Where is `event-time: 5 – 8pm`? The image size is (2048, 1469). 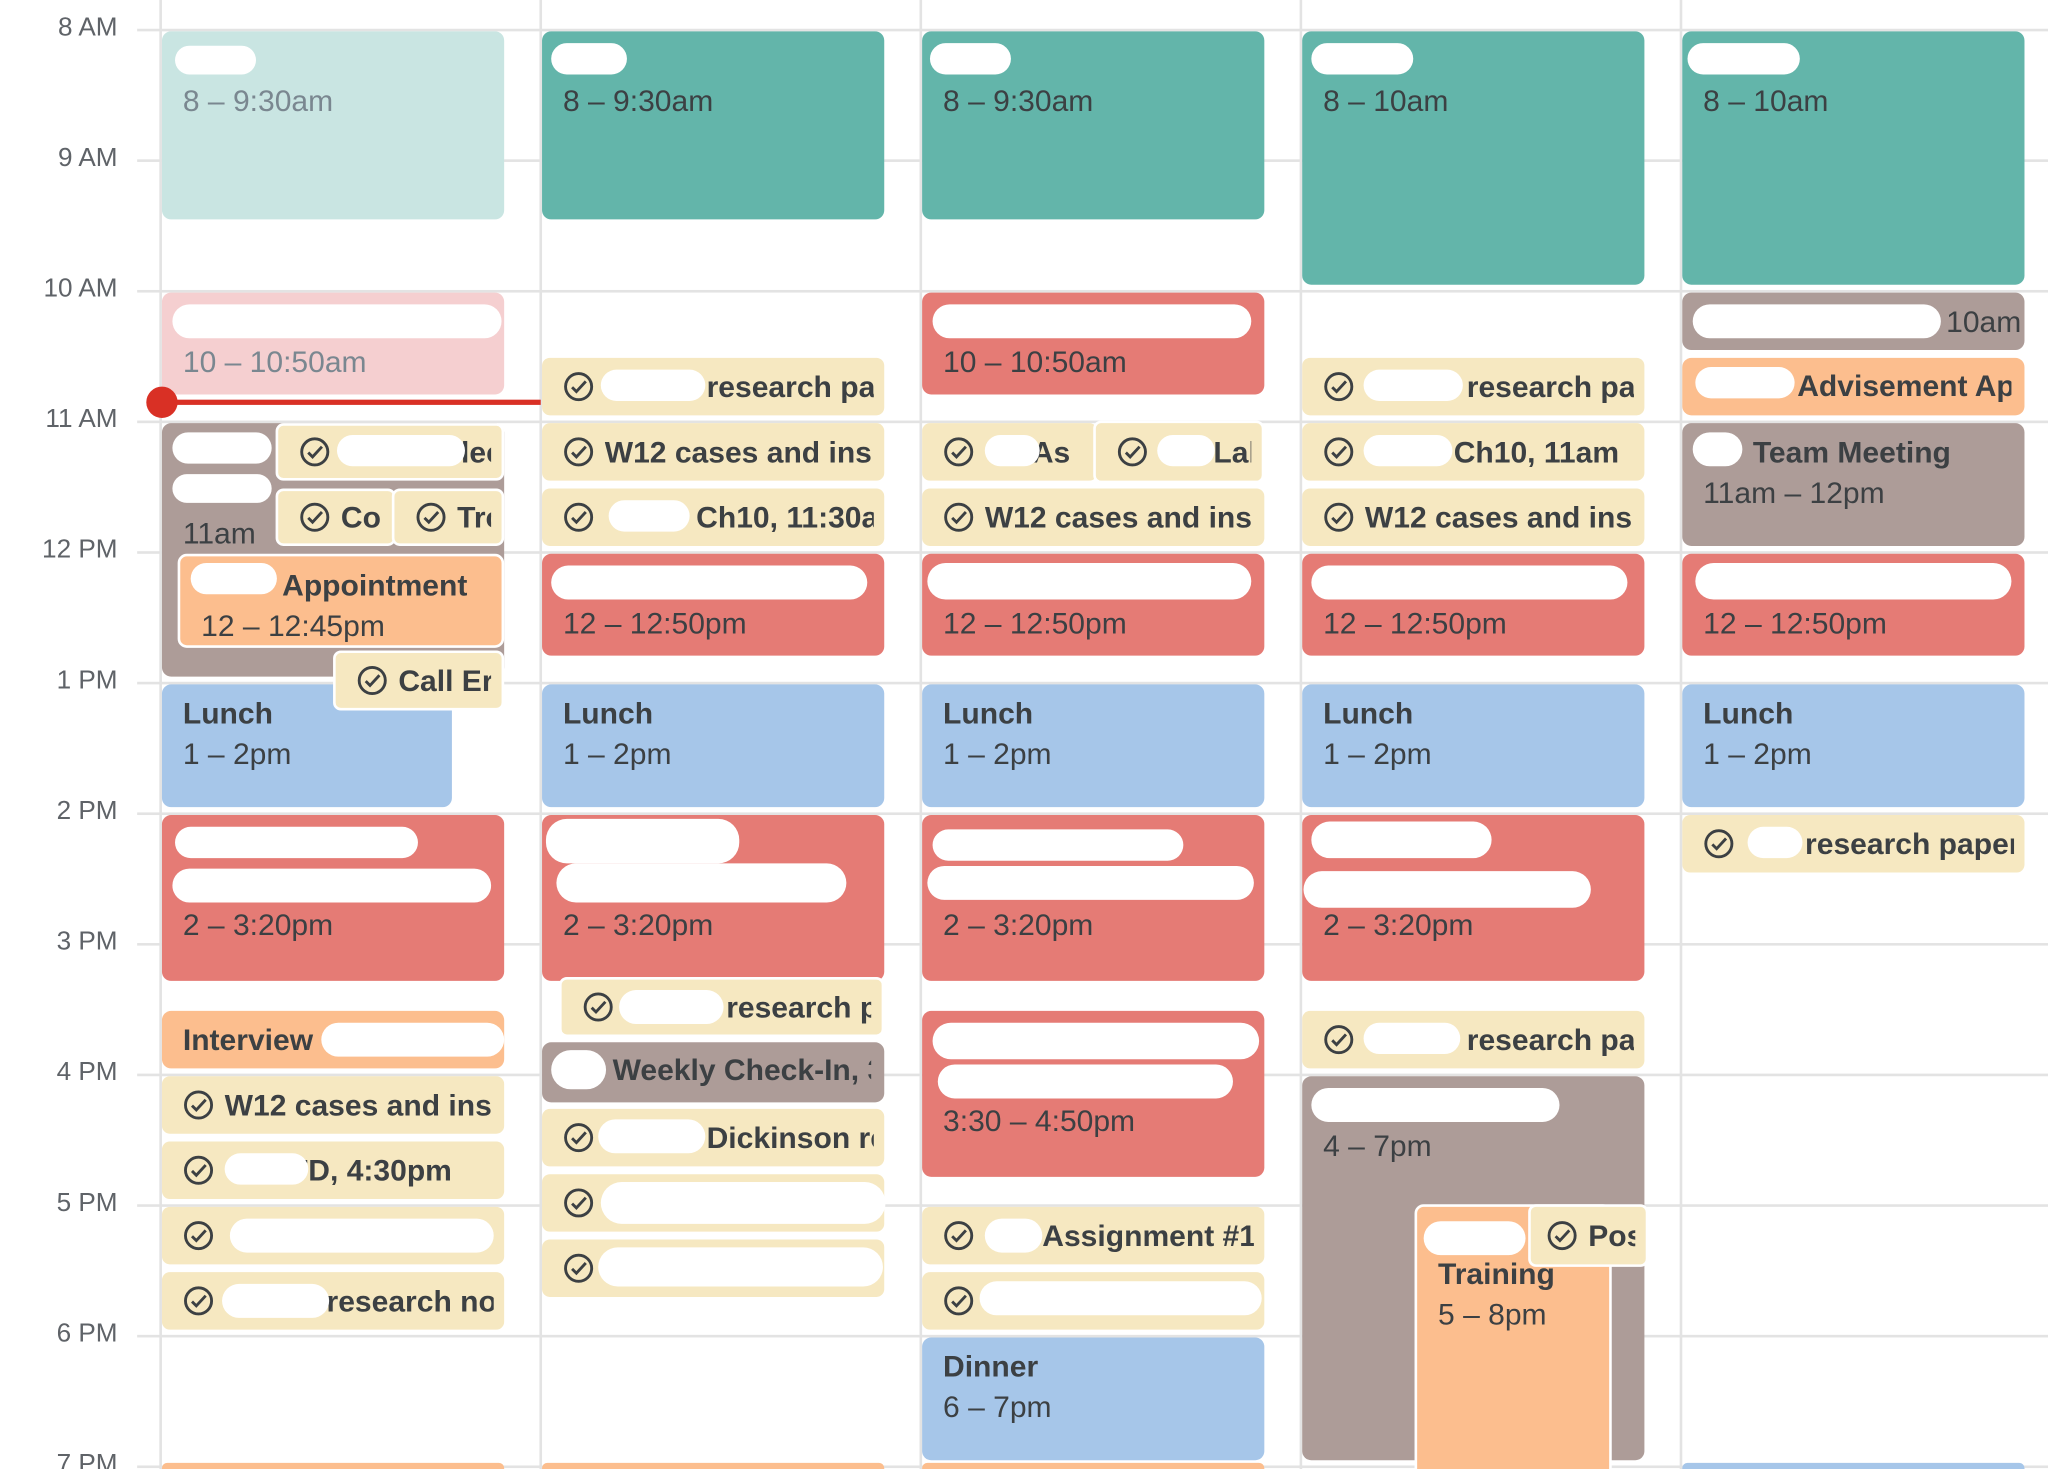 event-time: 5 – 8pm is located at coordinates (1492, 1313).